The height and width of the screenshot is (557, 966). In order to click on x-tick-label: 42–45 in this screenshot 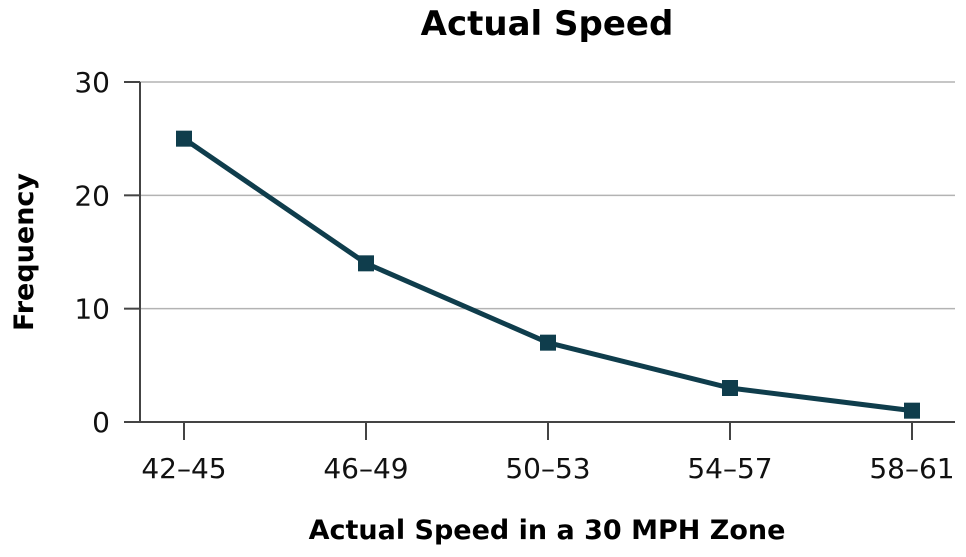, I will do `click(183, 468)`.